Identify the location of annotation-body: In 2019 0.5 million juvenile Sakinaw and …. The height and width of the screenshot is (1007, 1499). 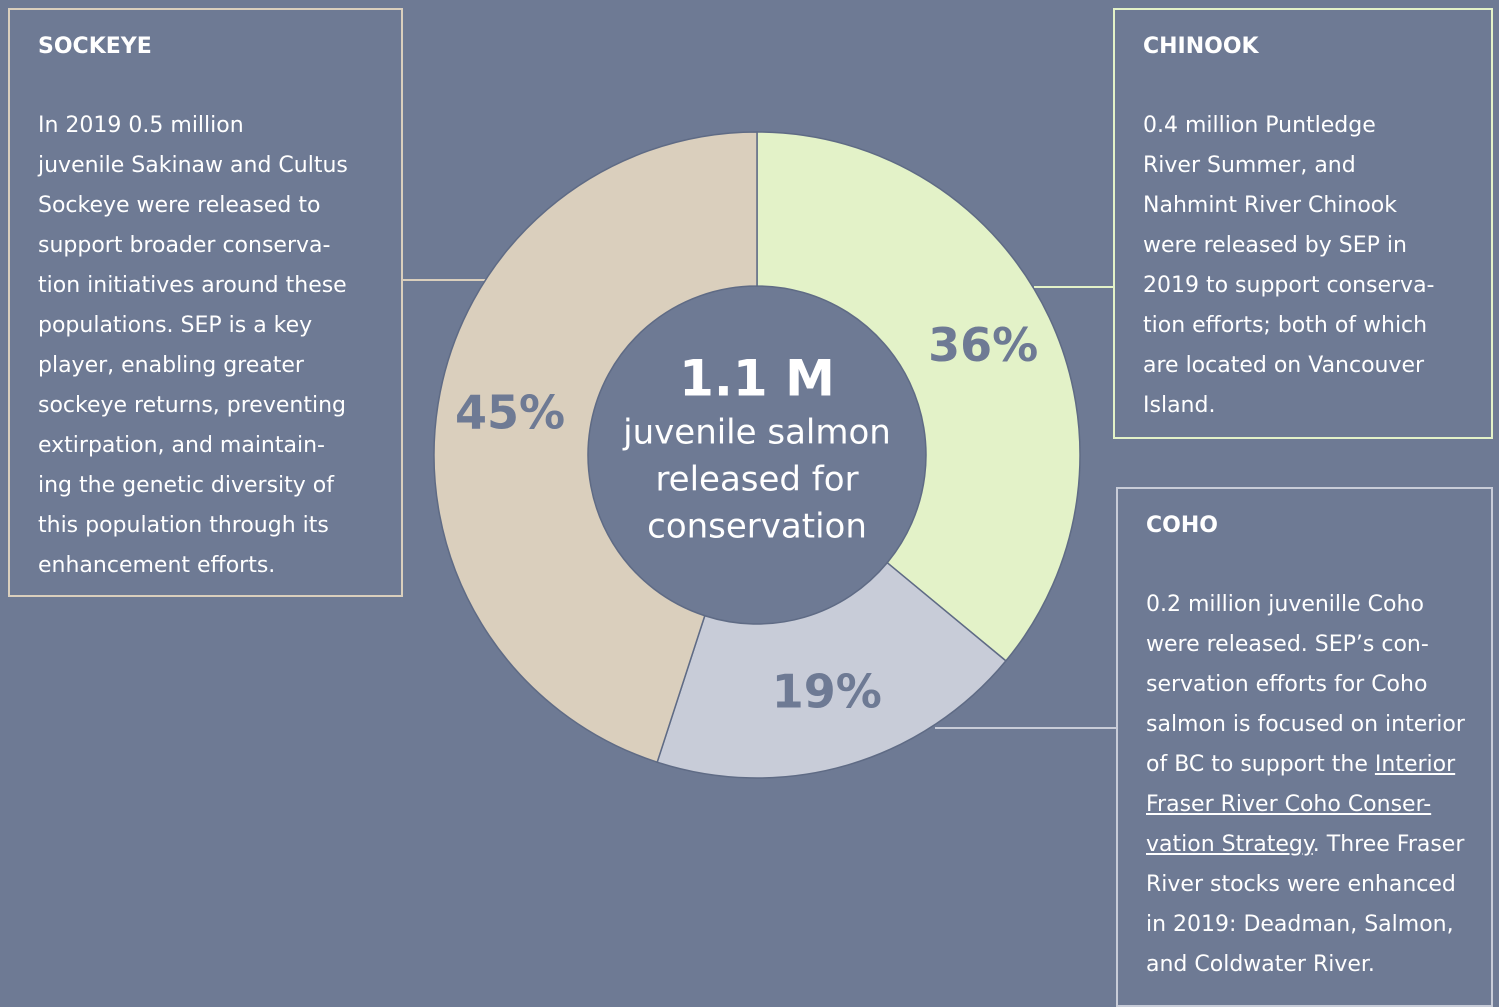
(193, 346).